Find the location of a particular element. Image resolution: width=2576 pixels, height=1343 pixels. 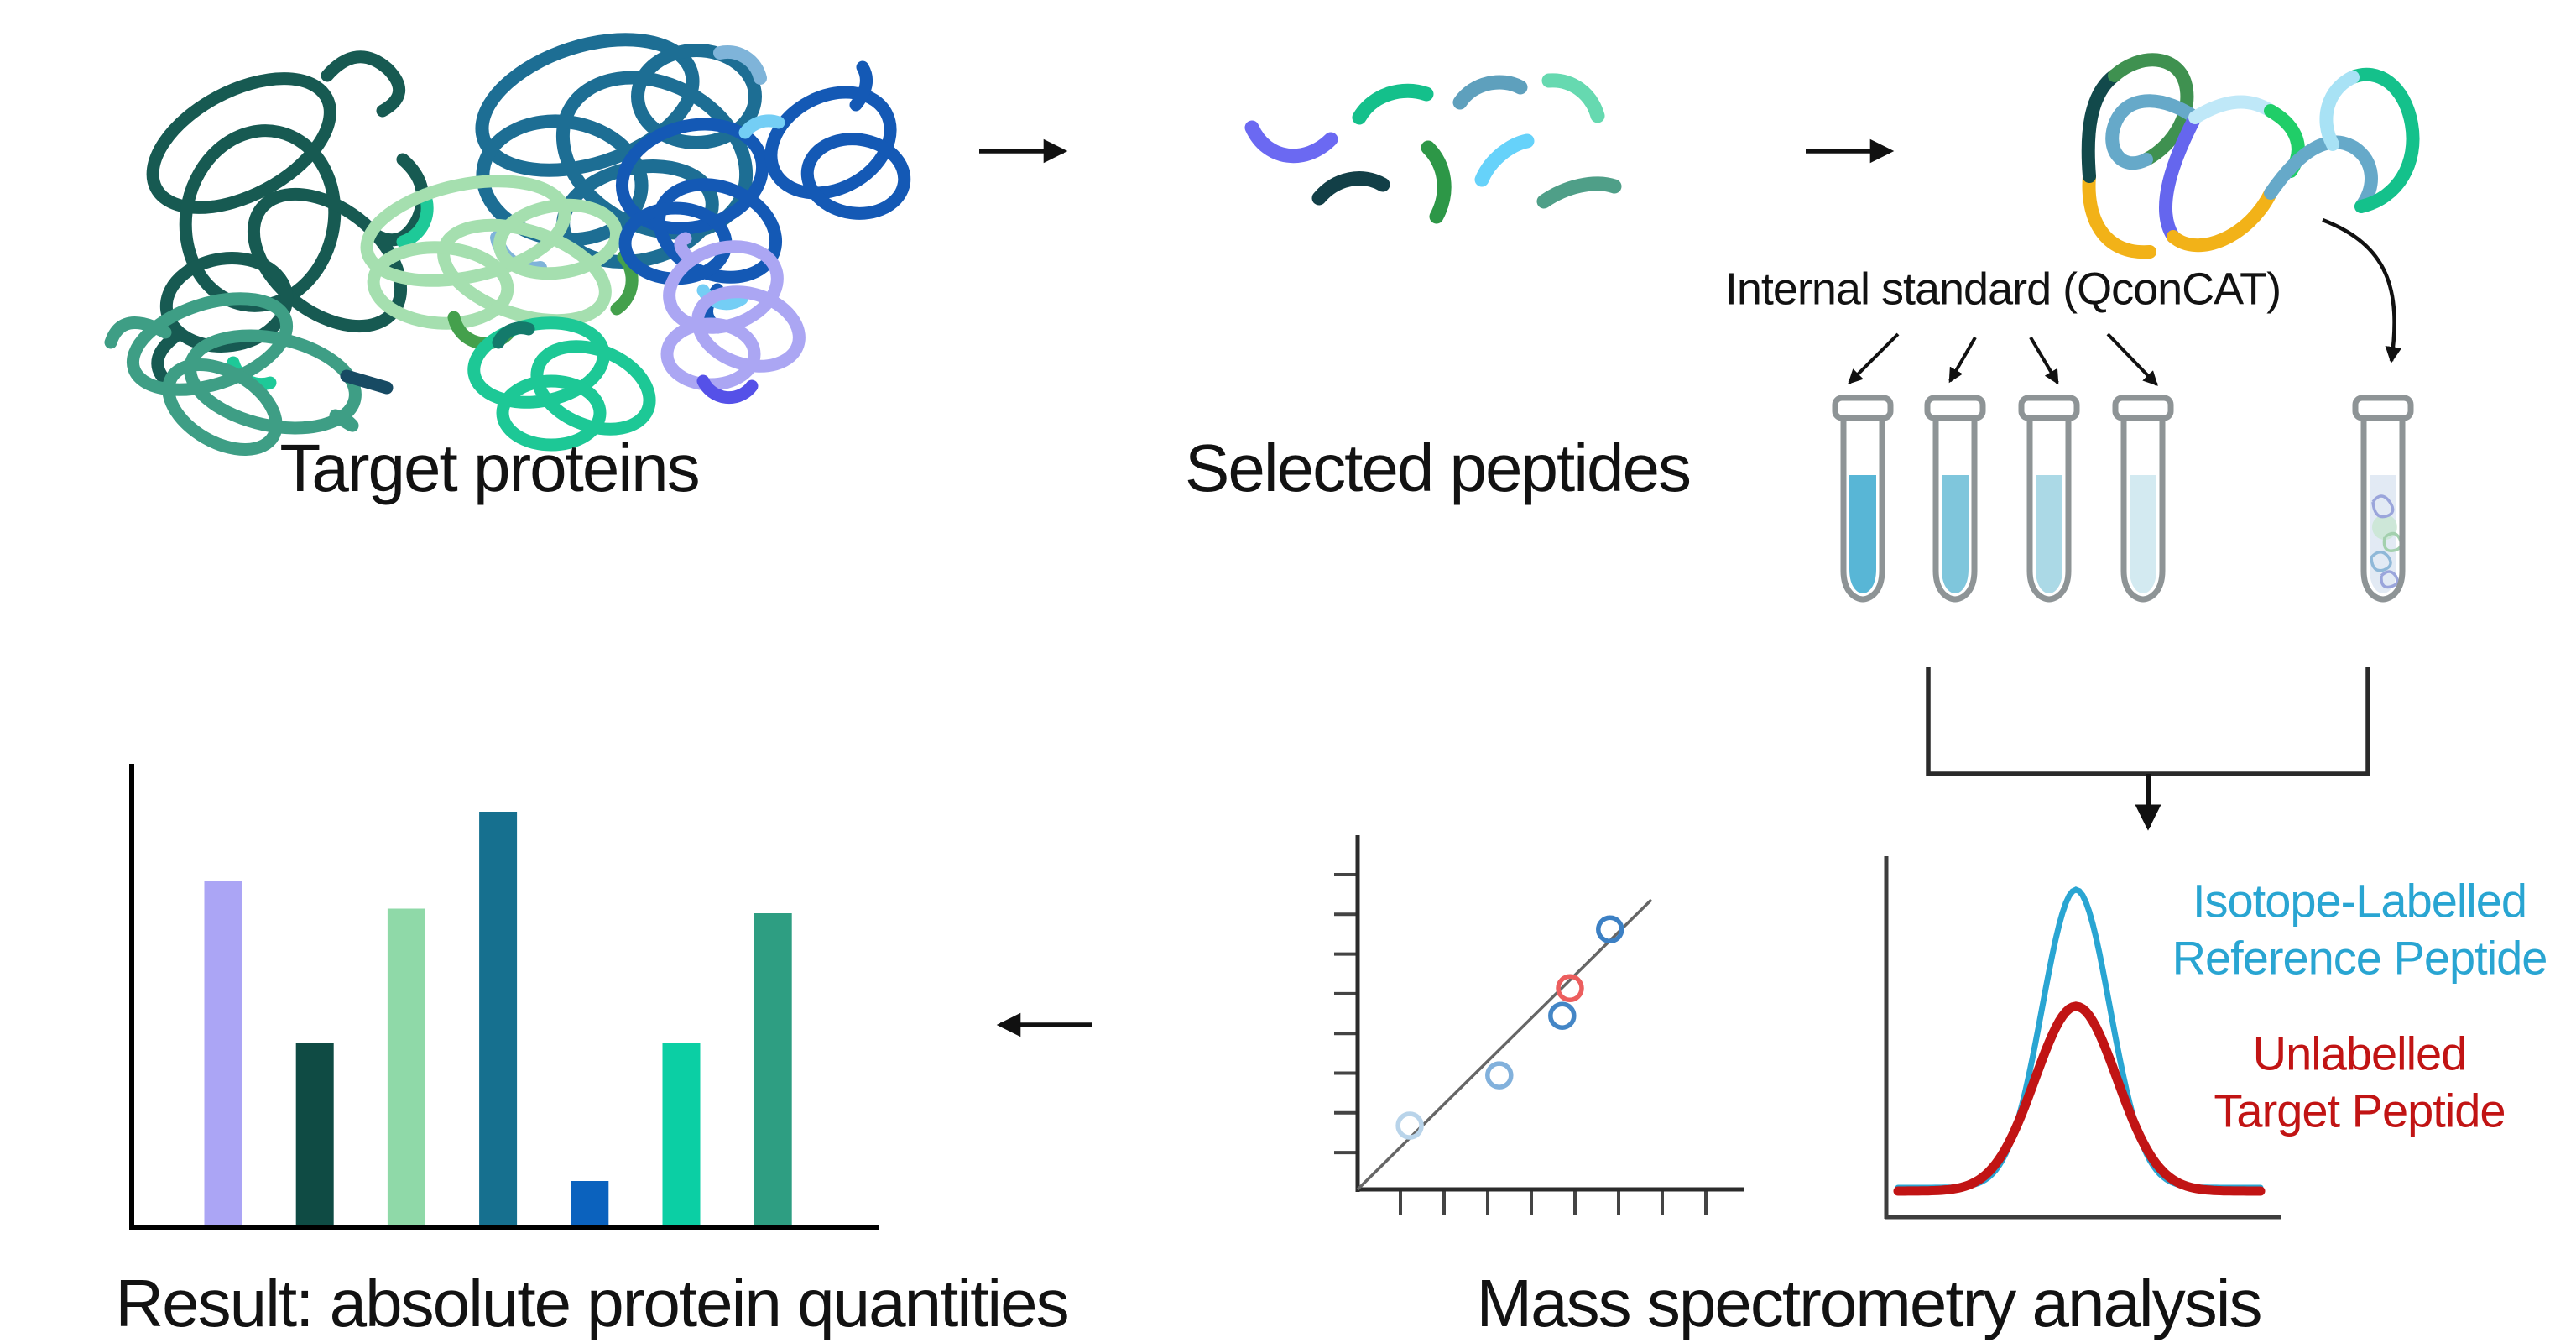

protein-blob-teal-green is located at coordinates (249, 374).